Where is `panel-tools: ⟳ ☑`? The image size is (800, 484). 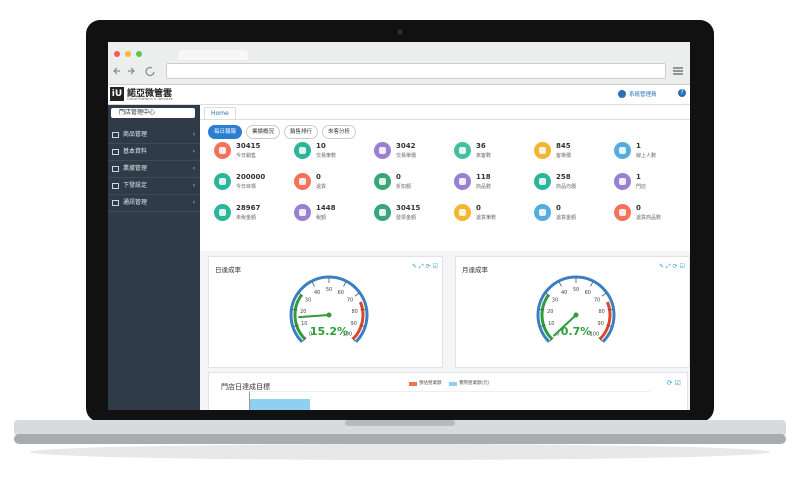
panel-tools: ⟳ ☑ is located at coordinates (673, 383).